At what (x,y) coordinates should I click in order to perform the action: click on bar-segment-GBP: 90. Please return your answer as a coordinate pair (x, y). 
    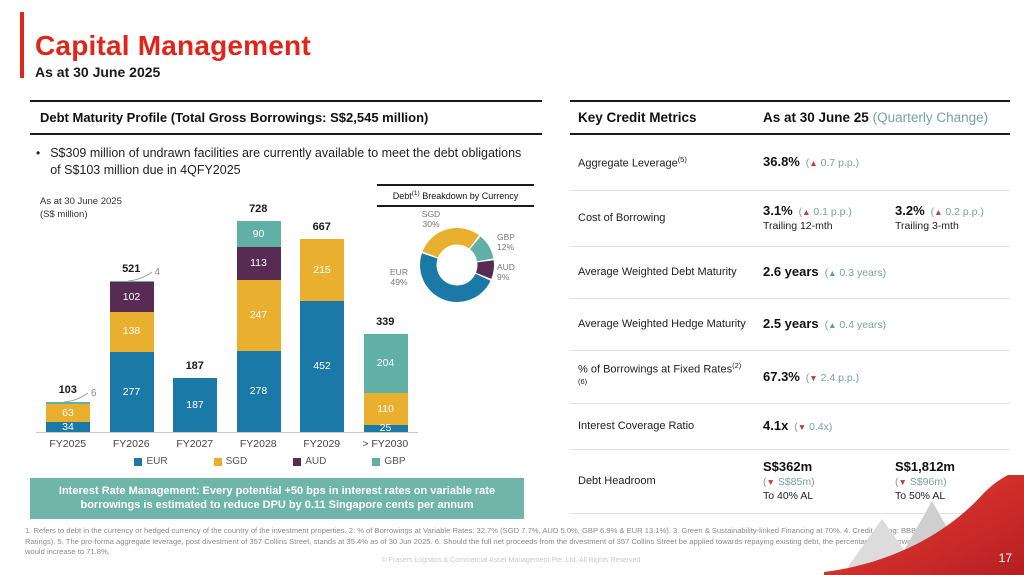
    Looking at the image, I should click on (258, 233).